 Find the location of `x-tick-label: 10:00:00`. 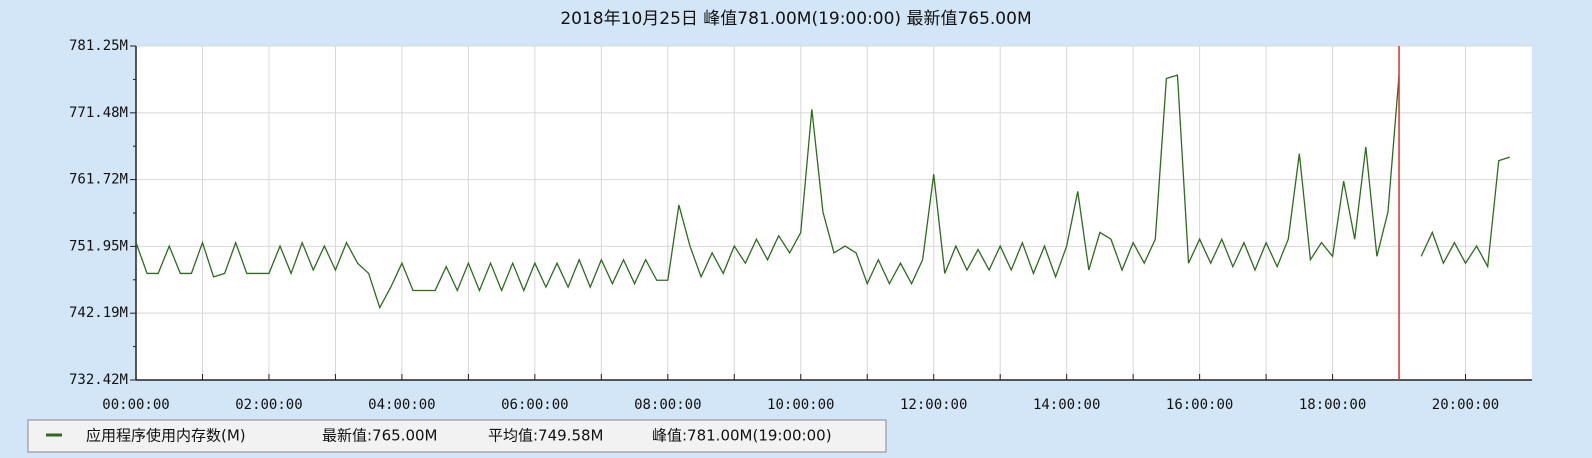

x-tick-label: 10:00:00 is located at coordinates (800, 405).